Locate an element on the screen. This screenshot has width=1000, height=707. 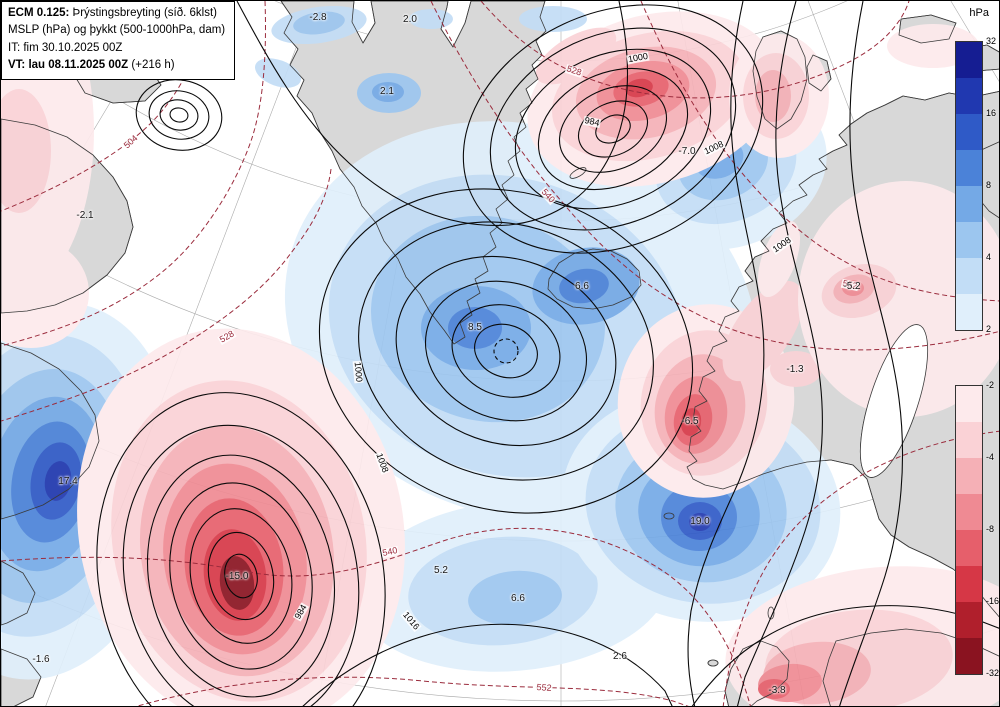
field-description: MSLP (hPa) og þykkt (500-1000hPa, dam) is located at coordinates (117, 30).